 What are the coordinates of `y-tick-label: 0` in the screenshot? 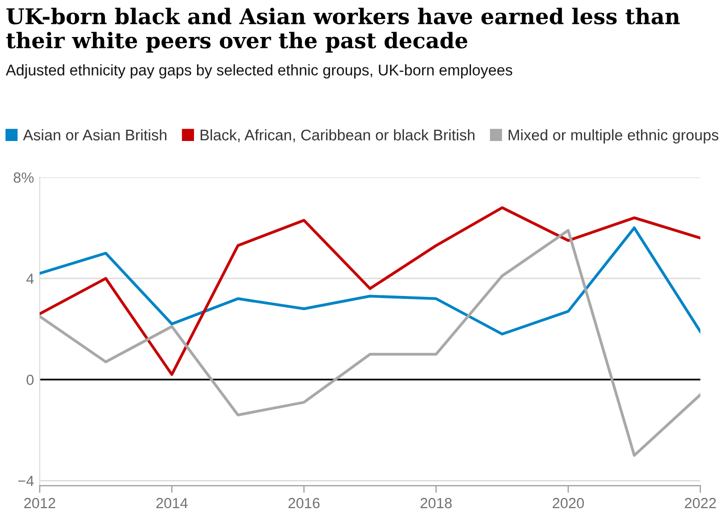 It's located at (30, 379).